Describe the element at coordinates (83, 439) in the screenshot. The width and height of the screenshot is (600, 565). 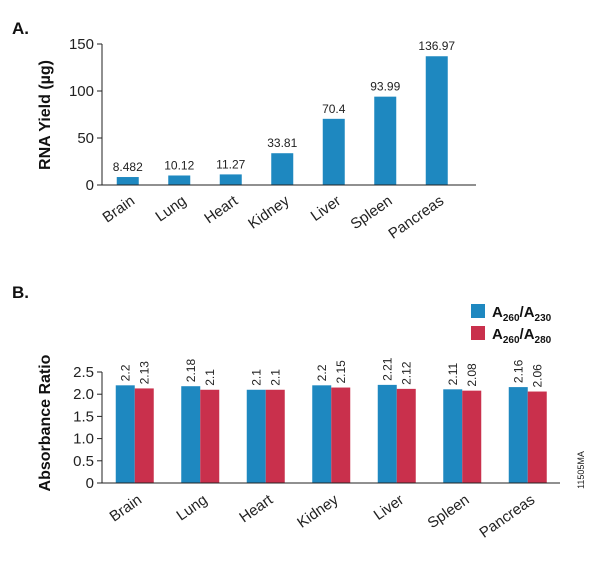
I see `y-tick-label: 1.0` at that location.